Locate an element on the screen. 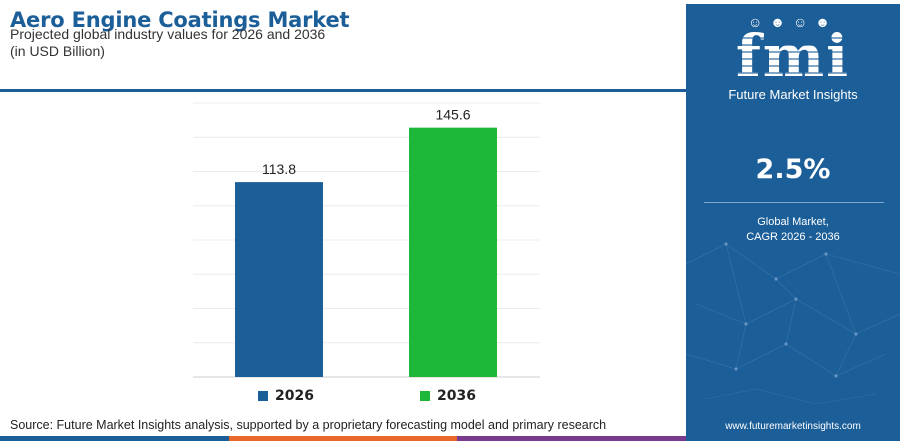  legend-item-2026: 2026 is located at coordinates (286, 396).